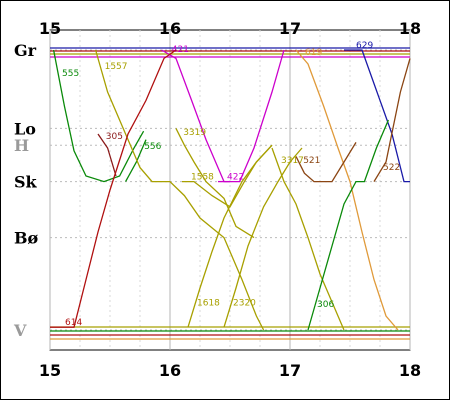  Describe the element at coordinates (235, 178) in the screenshot. I see `train-number-label: 422` at that location.